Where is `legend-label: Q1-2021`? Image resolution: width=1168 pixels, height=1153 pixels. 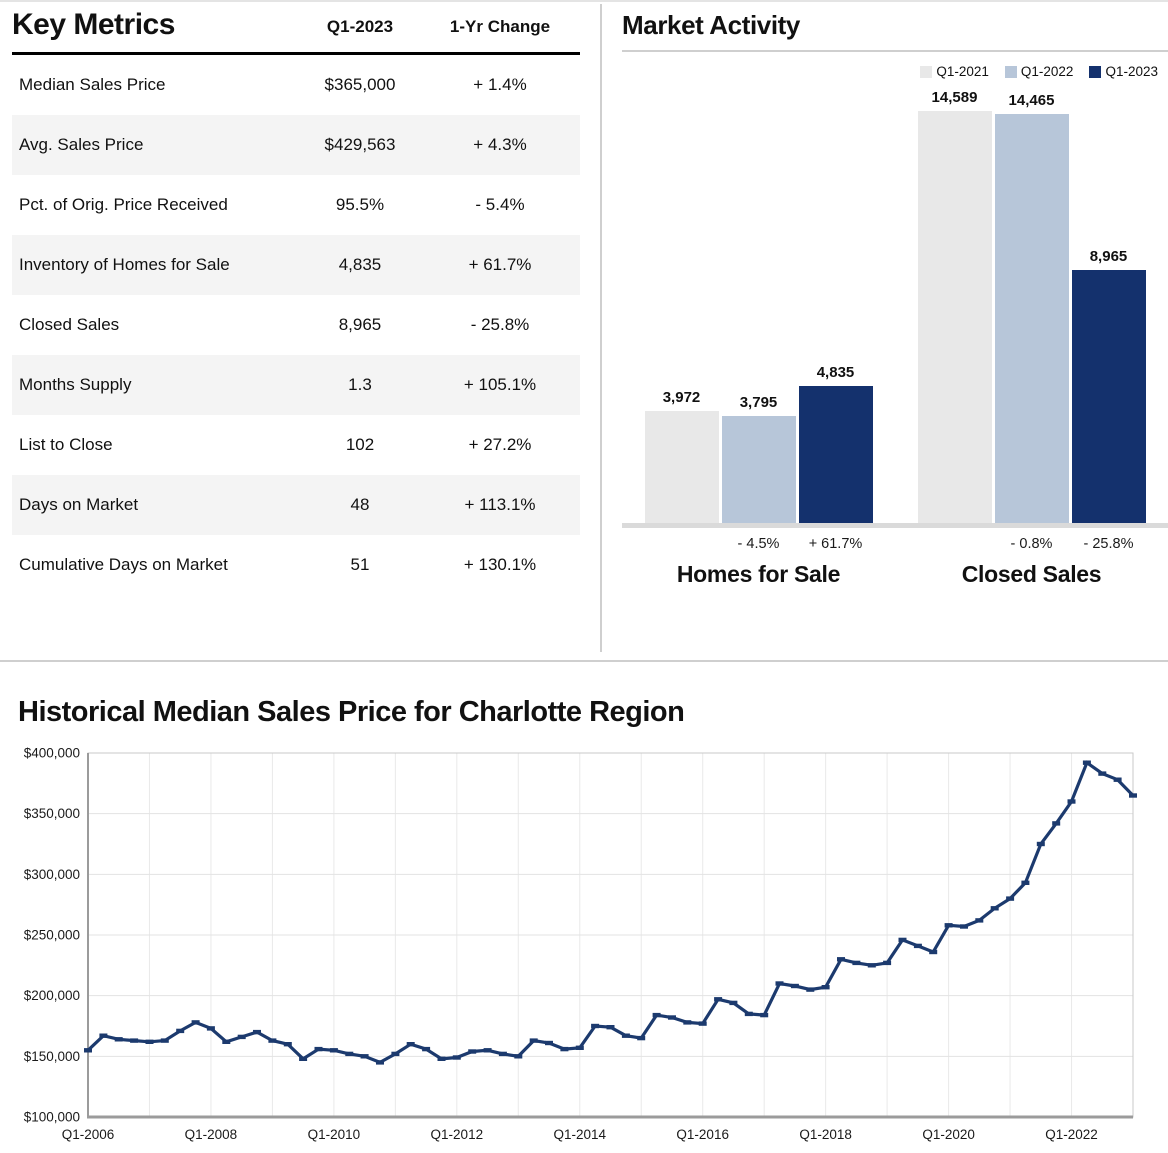 legend-label: Q1-2021 is located at coordinates (962, 71).